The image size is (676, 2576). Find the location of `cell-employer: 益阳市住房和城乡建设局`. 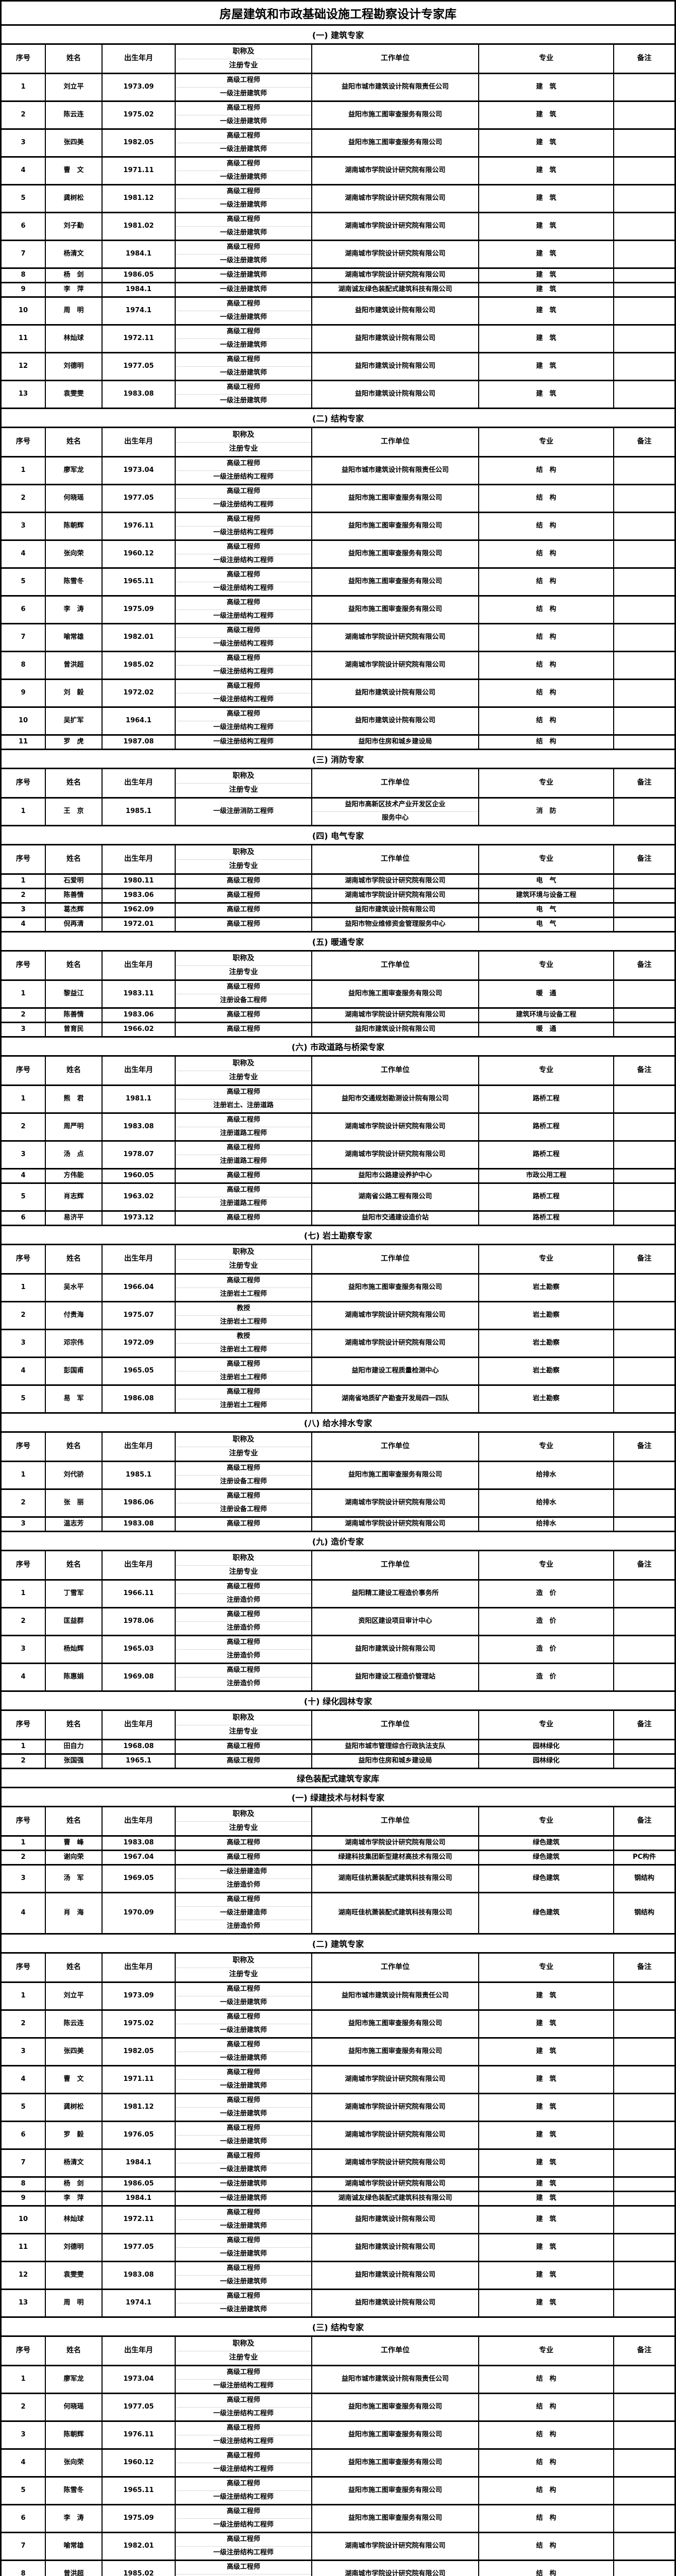

cell-employer: 益阳市住房和城乡建设局 is located at coordinates (395, 742).